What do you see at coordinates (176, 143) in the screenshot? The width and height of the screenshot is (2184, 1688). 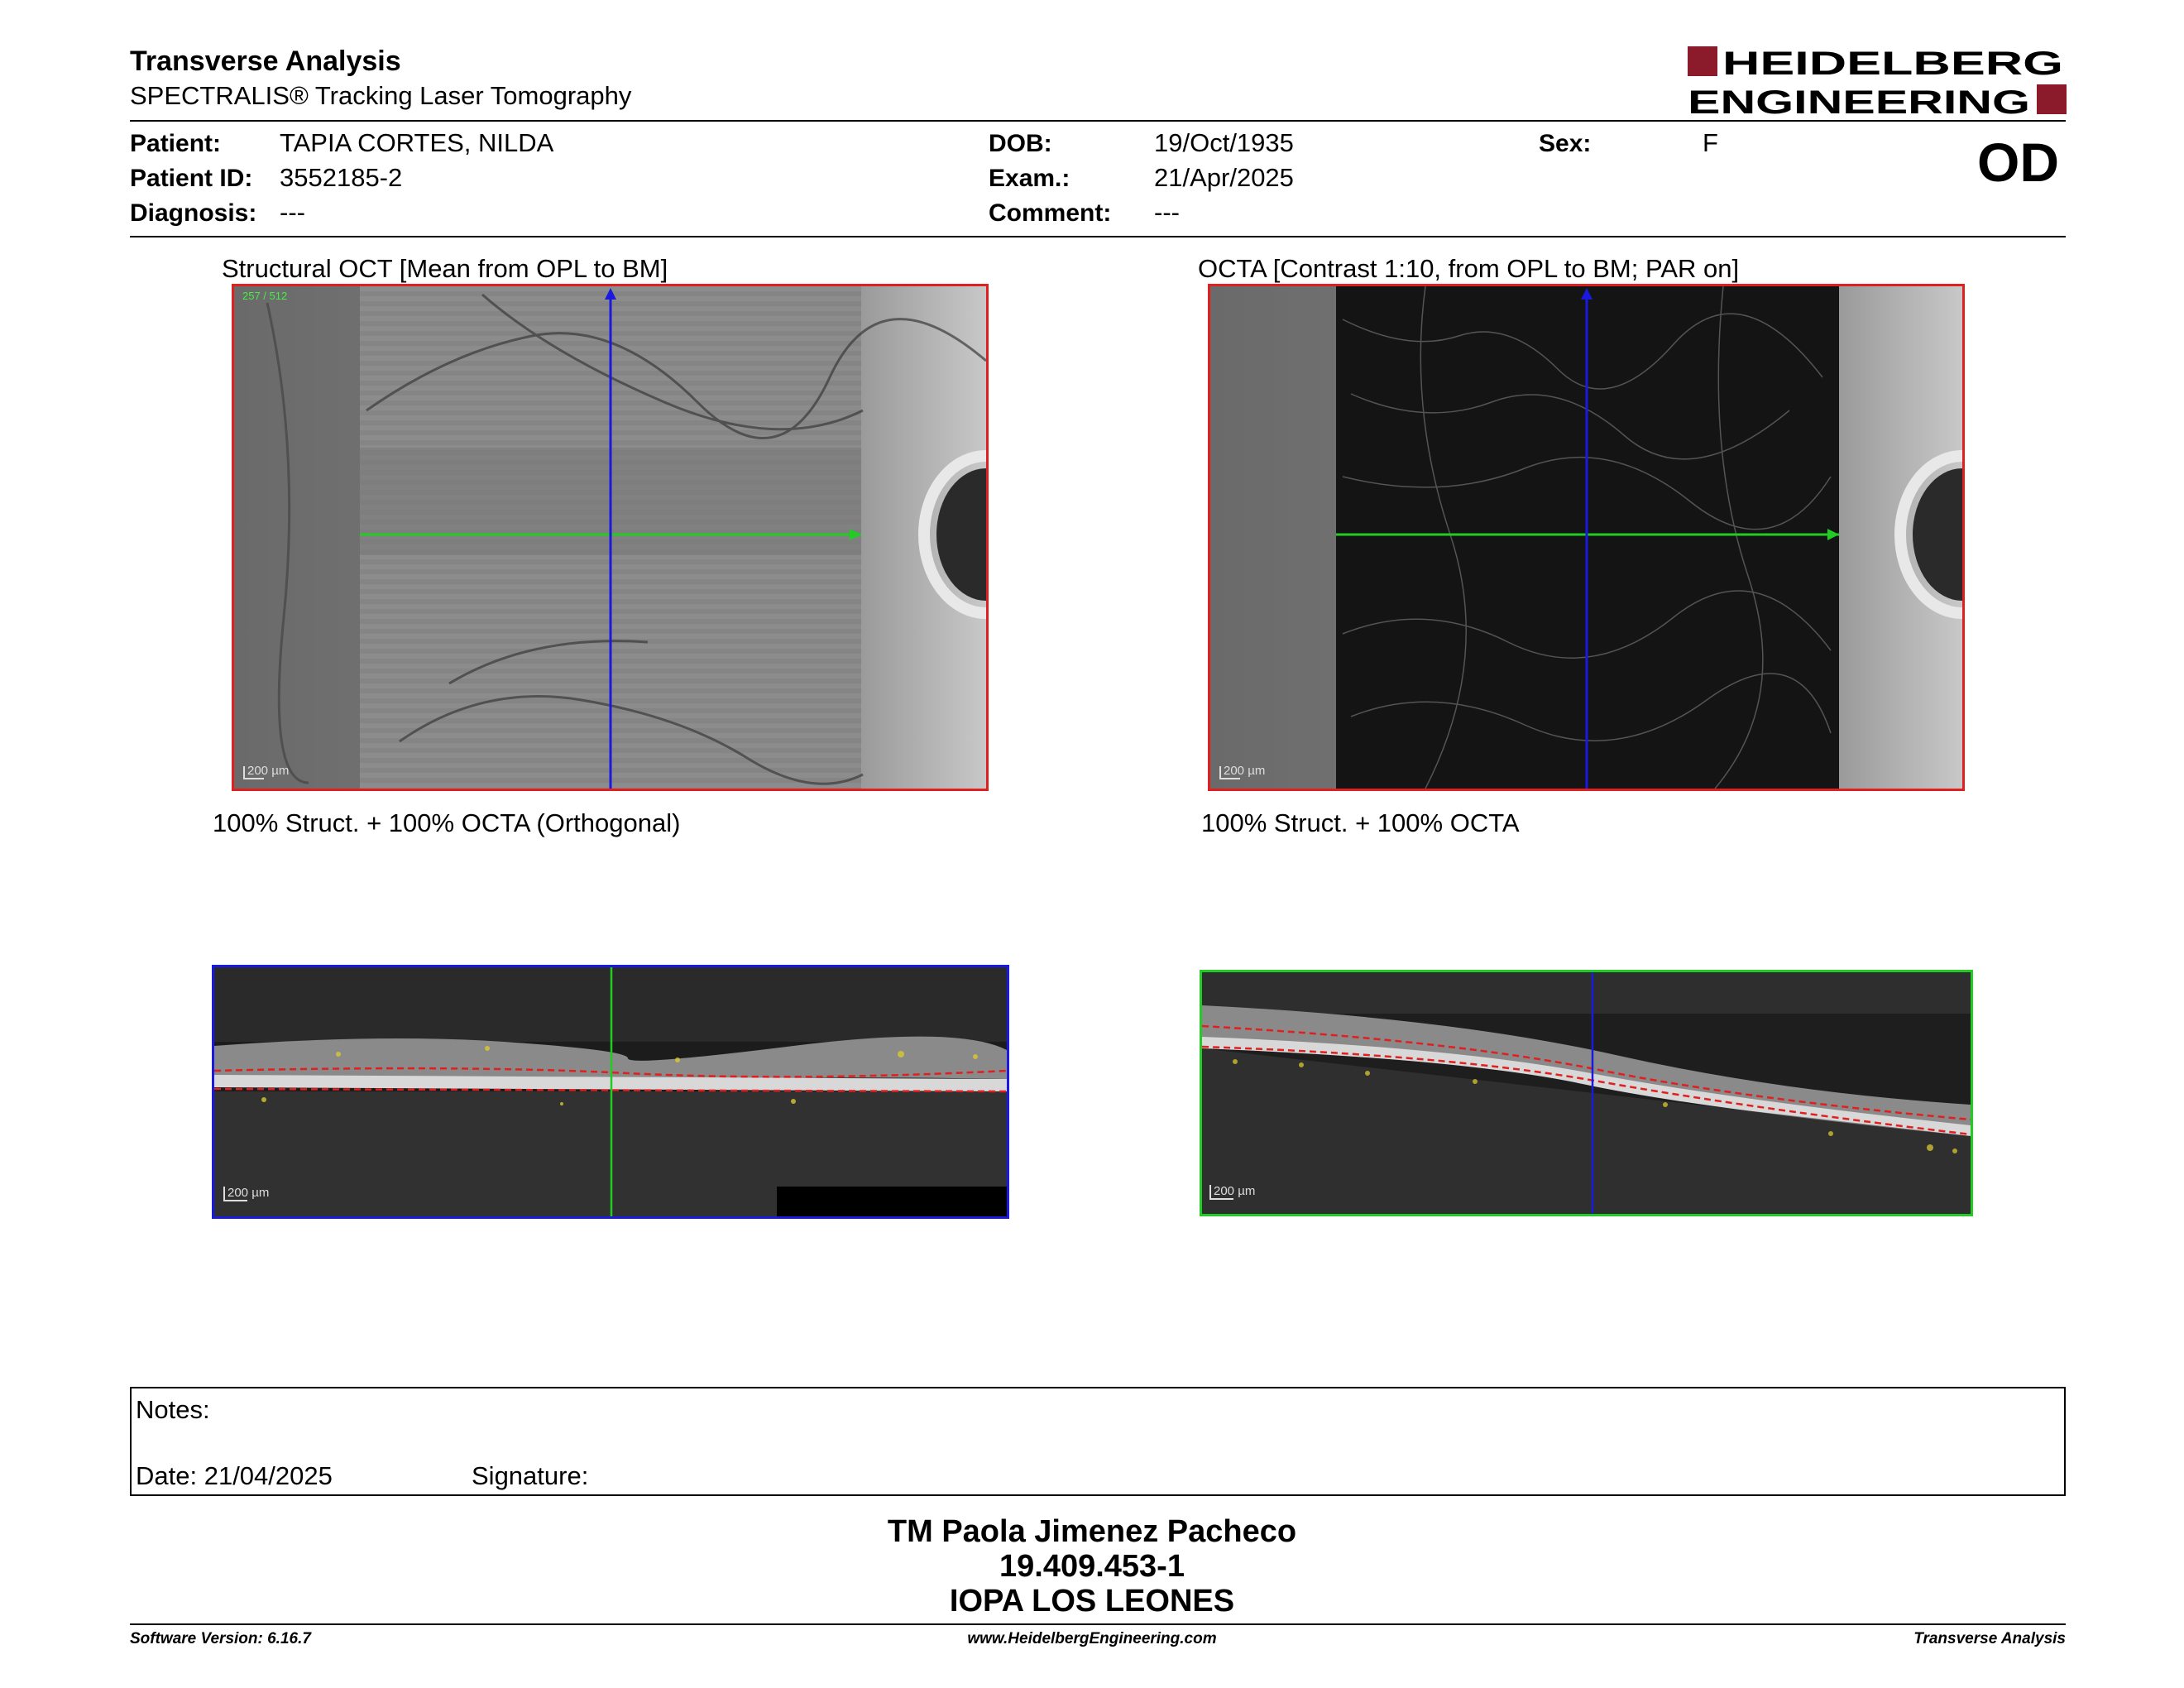 I see `patient-label: Patient:` at bounding box center [176, 143].